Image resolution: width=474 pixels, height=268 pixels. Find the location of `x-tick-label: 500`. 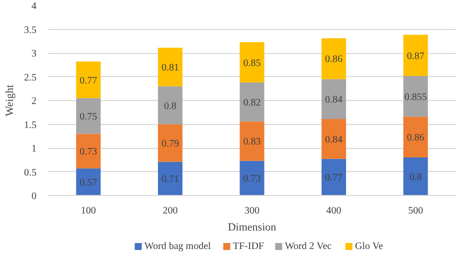

x-tick-label: 500 is located at coordinates (416, 211).